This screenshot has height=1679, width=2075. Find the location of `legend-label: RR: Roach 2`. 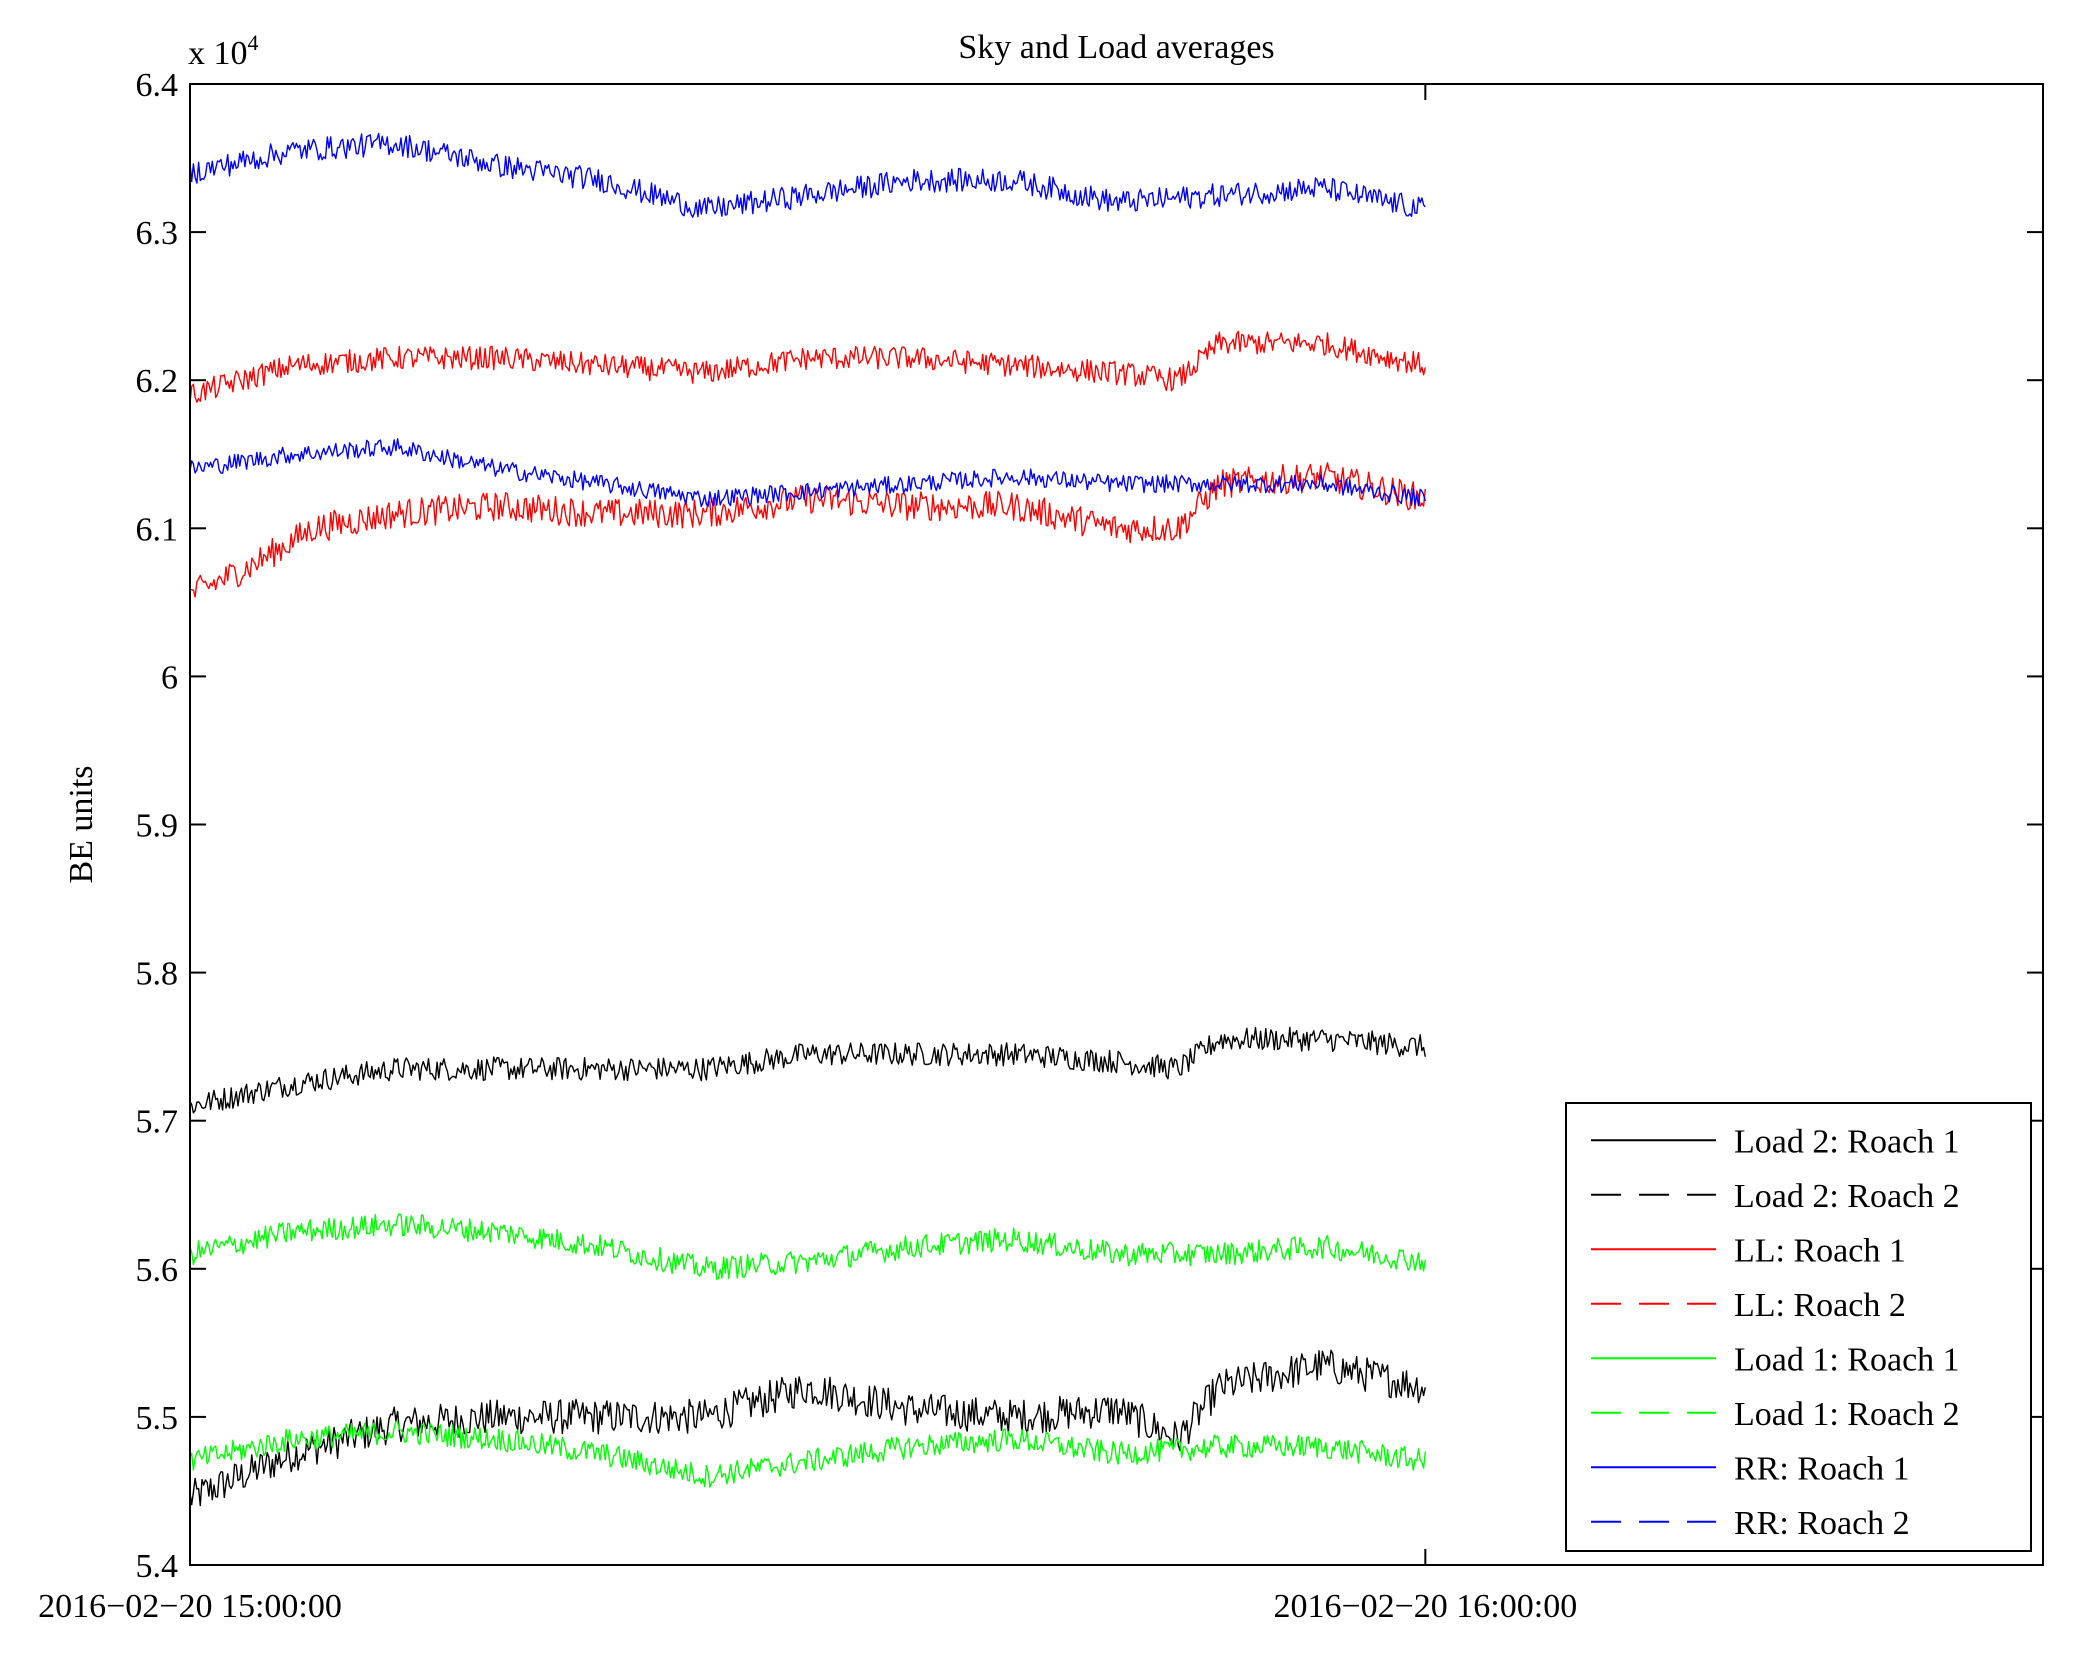

legend-label: RR: Roach 2 is located at coordinates (1822, 1523).